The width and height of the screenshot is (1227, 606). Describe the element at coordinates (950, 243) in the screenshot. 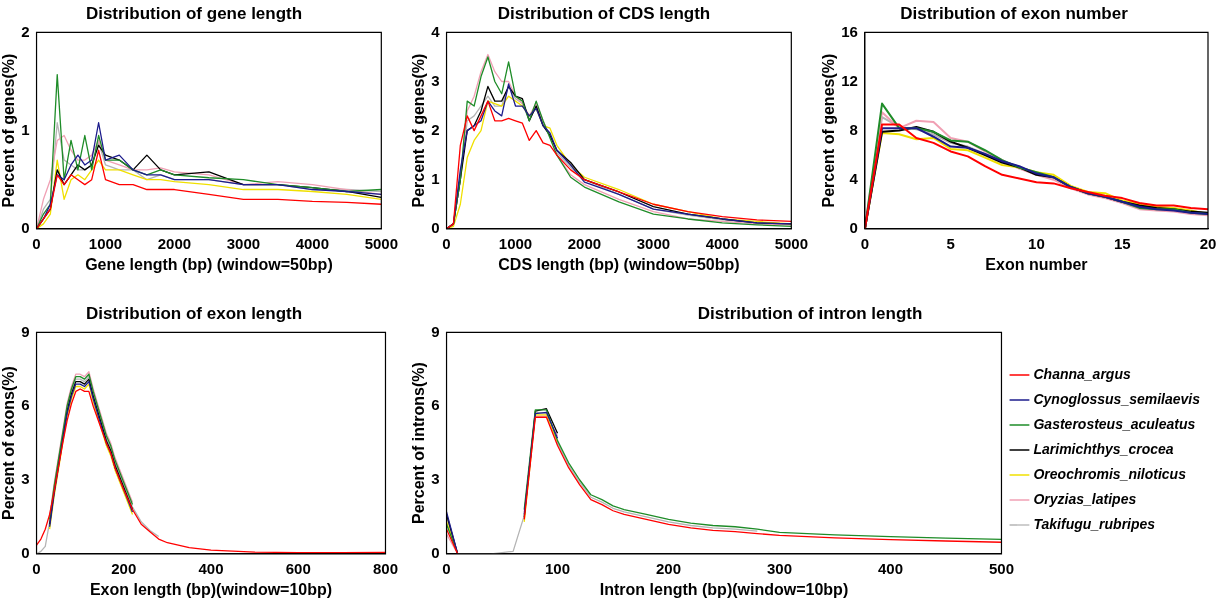

I see `x-tick-label: 5` at that location.